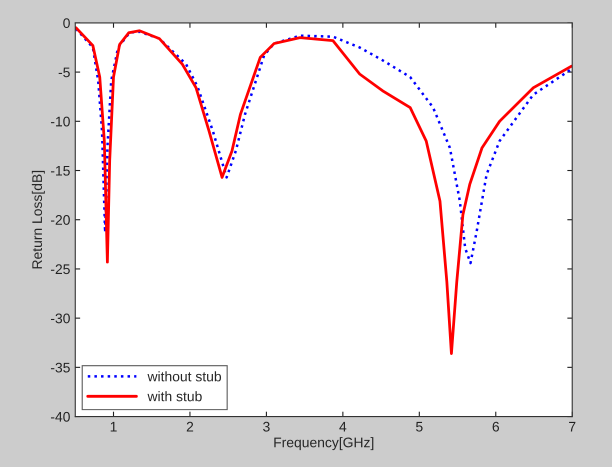 This screenshot has width=612, height=467. Describe the element at coordinates (174, 396) in the screenshot. I see `legend-label: with stub` at that location.